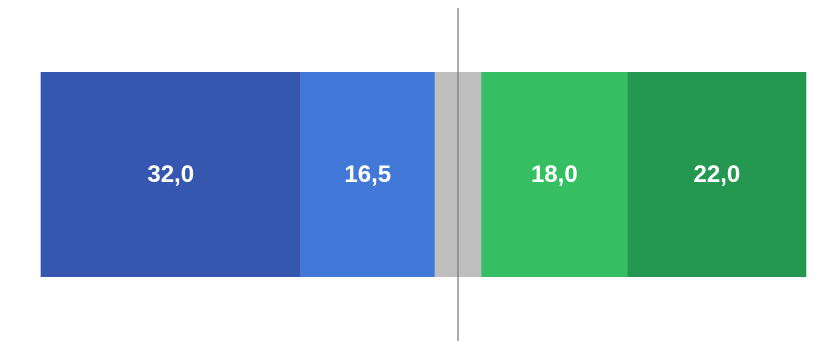 The width and height of the screenshot is (840, 341). I want to click on data-label-1: 16,5, so click(367, 174).